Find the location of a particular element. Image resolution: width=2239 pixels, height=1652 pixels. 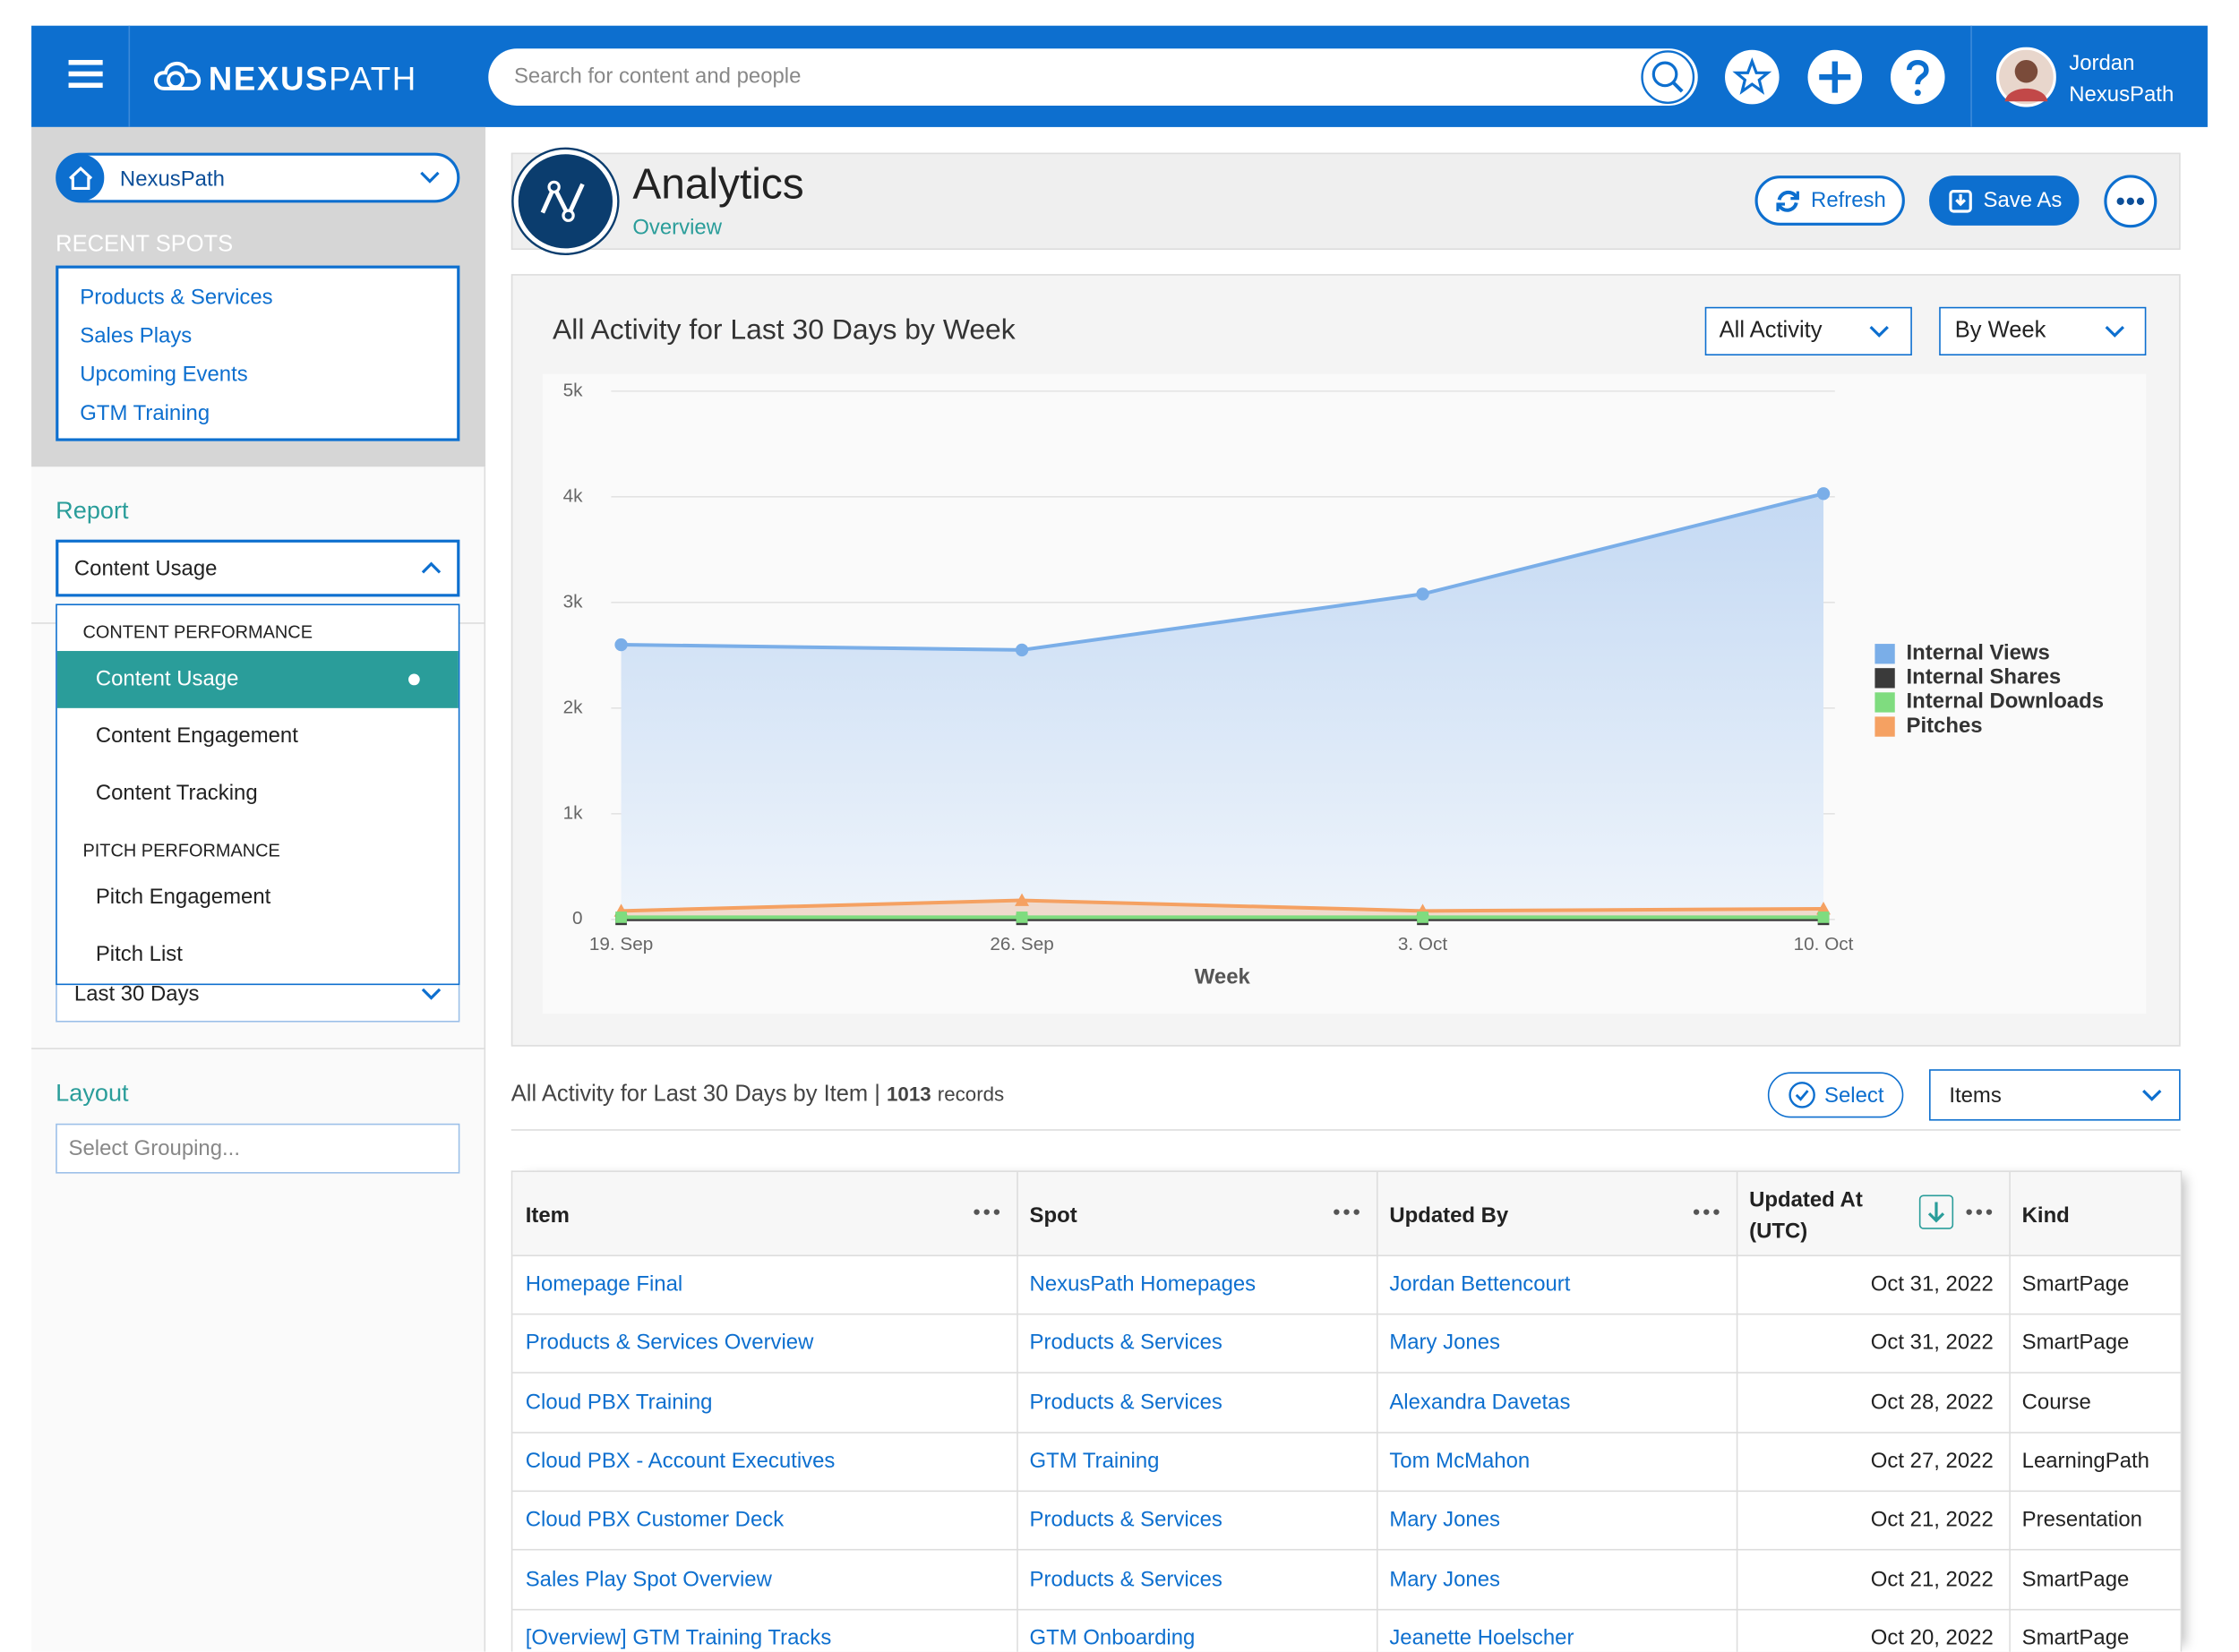

help-button is located at coordinates (1918, 77).